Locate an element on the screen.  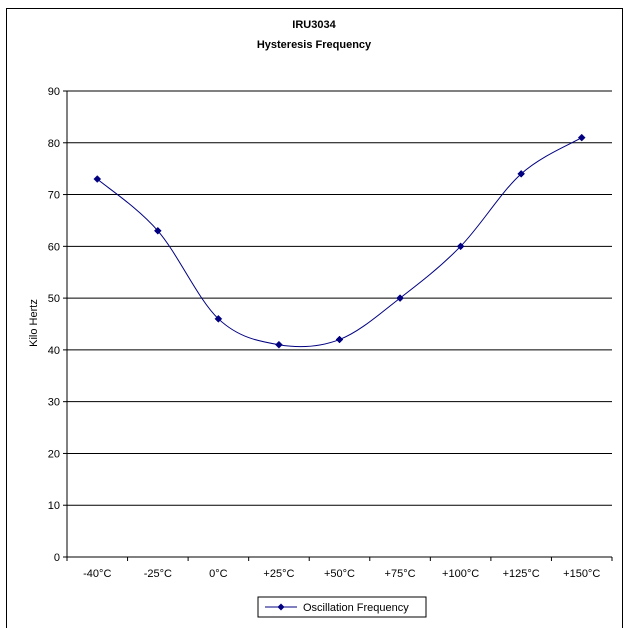
legend-marker is located at coordinates (281, 607).